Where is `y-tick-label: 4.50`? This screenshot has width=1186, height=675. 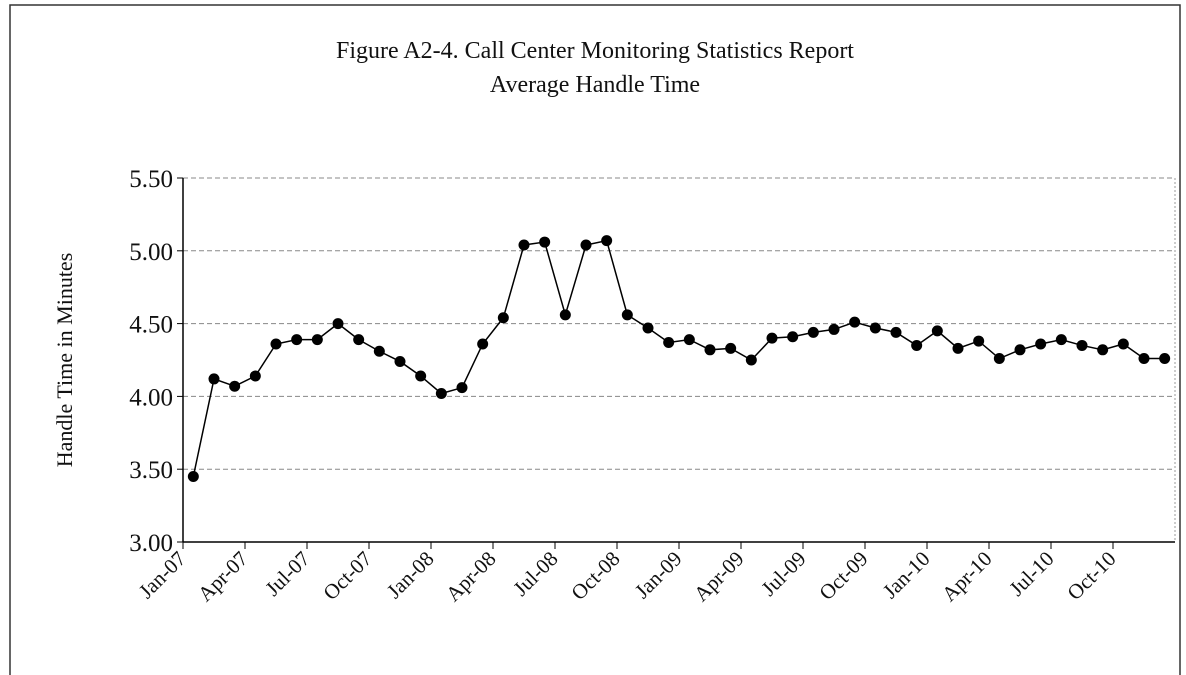 y-tick-label: 4.50 is located at coordinates (151, 325).